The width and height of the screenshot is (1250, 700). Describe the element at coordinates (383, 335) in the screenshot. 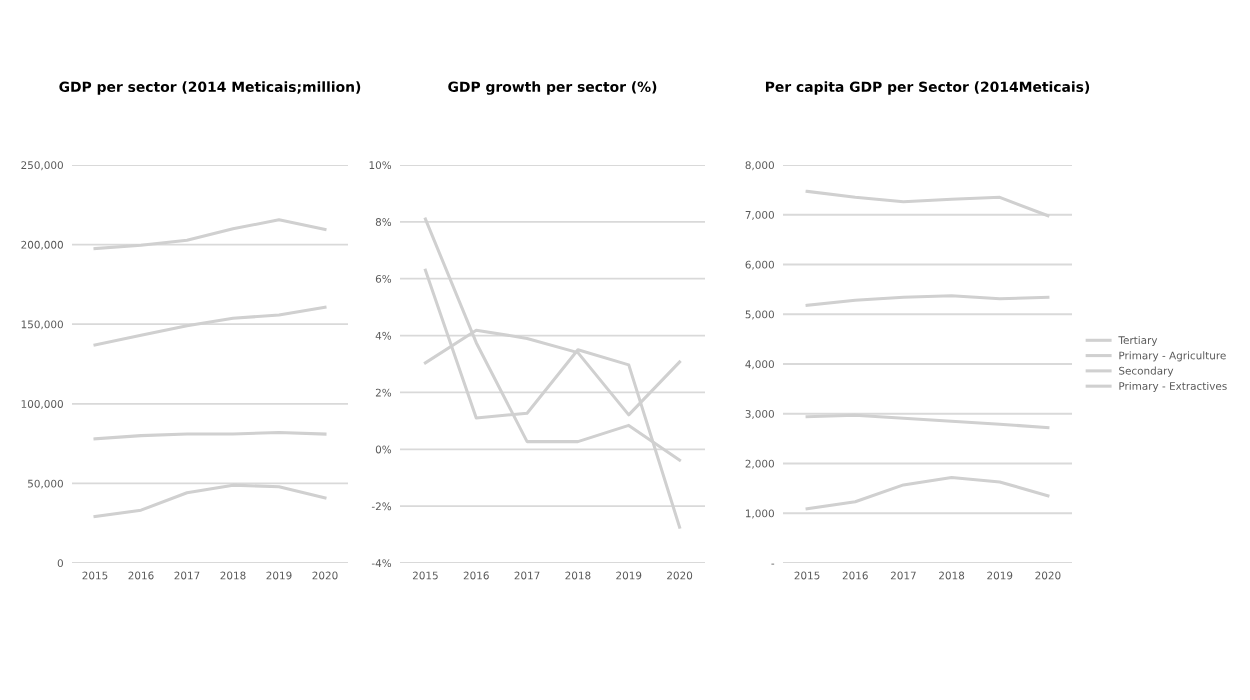

I see `y-tick-label: 4%` at that location.